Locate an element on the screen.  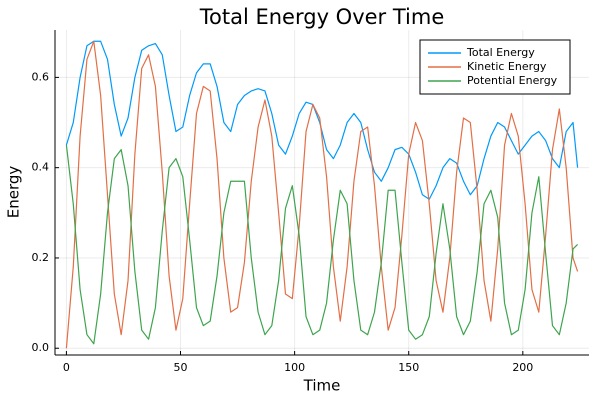
x-tick-label: 50 is located at coordinates (181, 367).